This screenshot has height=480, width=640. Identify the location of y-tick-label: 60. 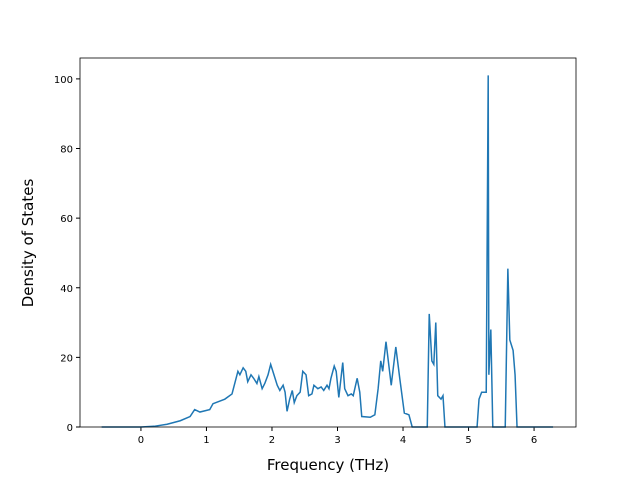
(66, 219).